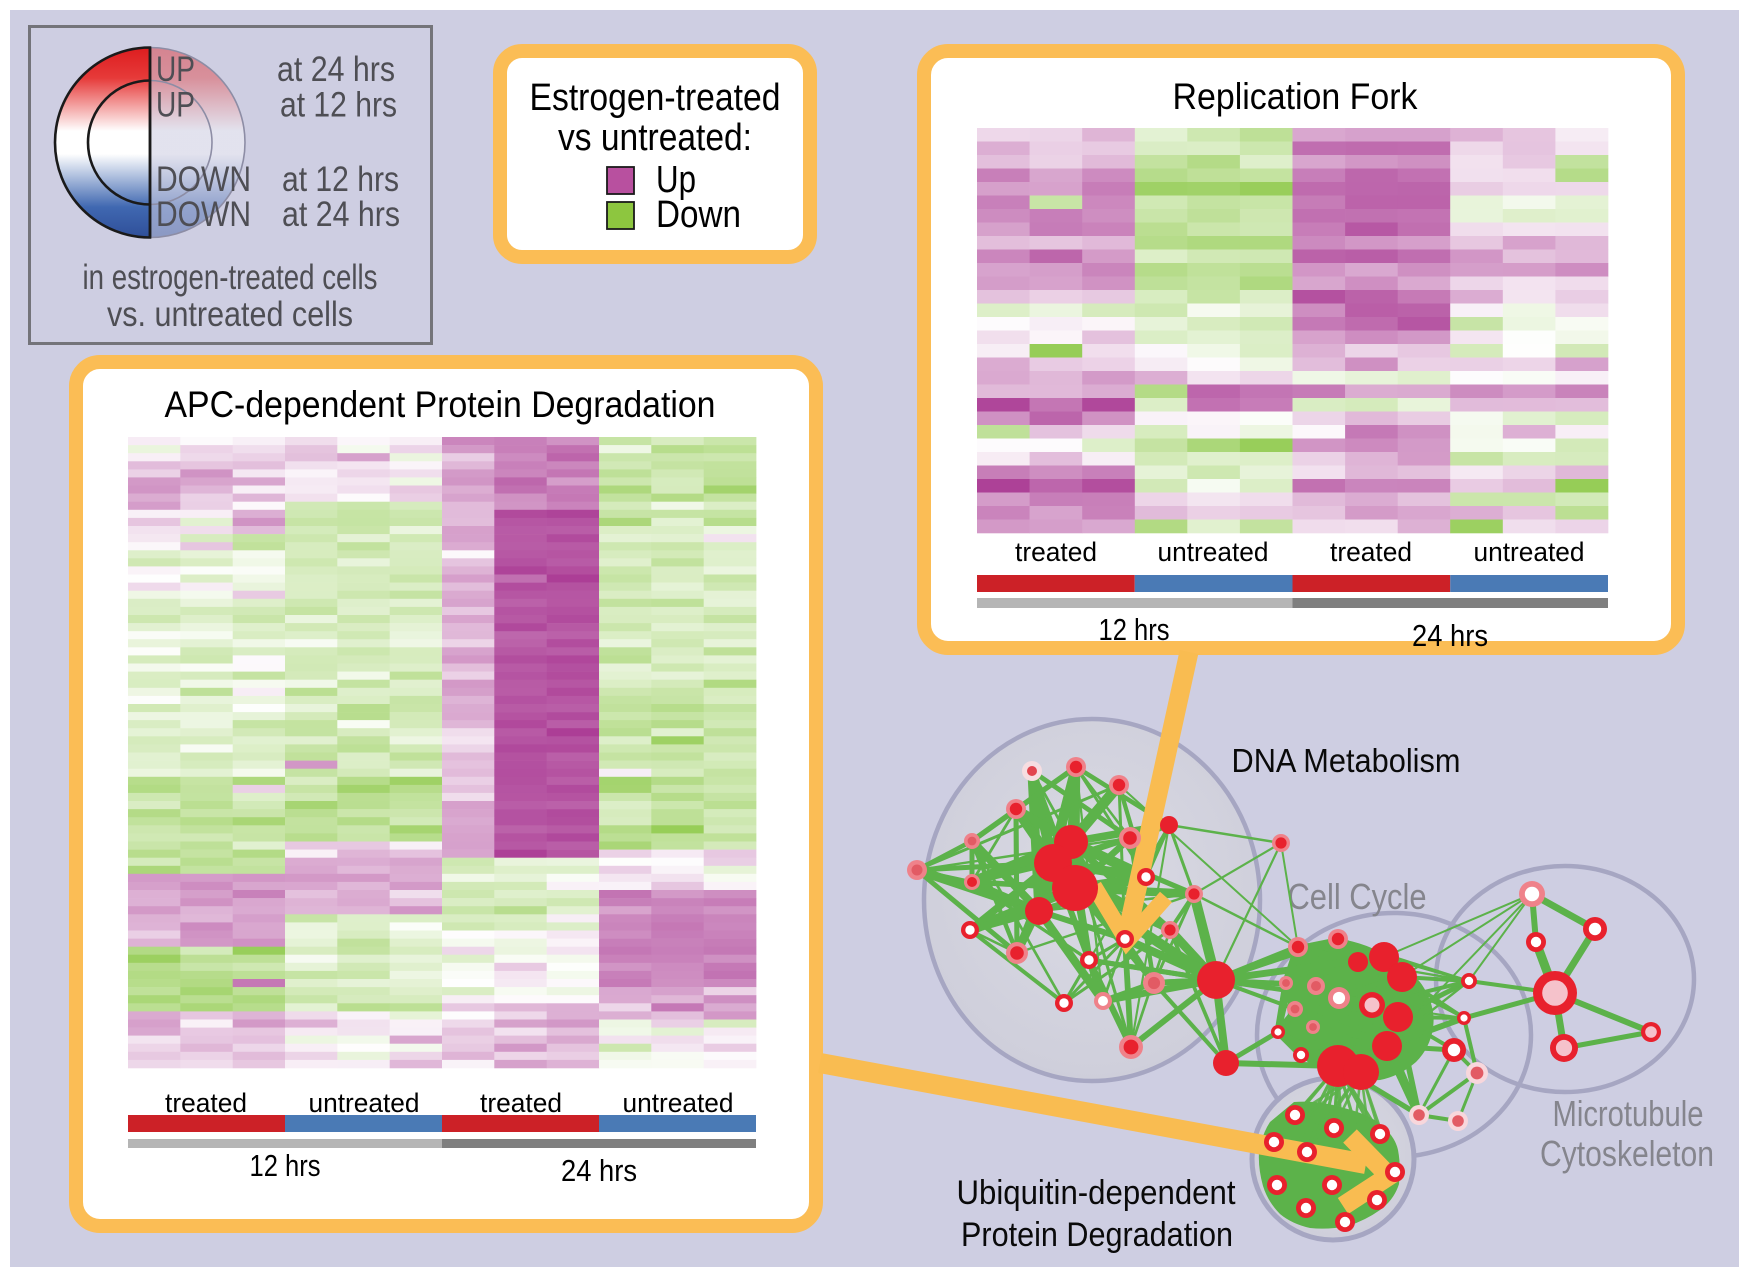 This screenshot has height=1279, width=1750. Describe the element at coordinates (1295, 96) in the screenshot. I see `svg-text: Replication Fork` at that location.